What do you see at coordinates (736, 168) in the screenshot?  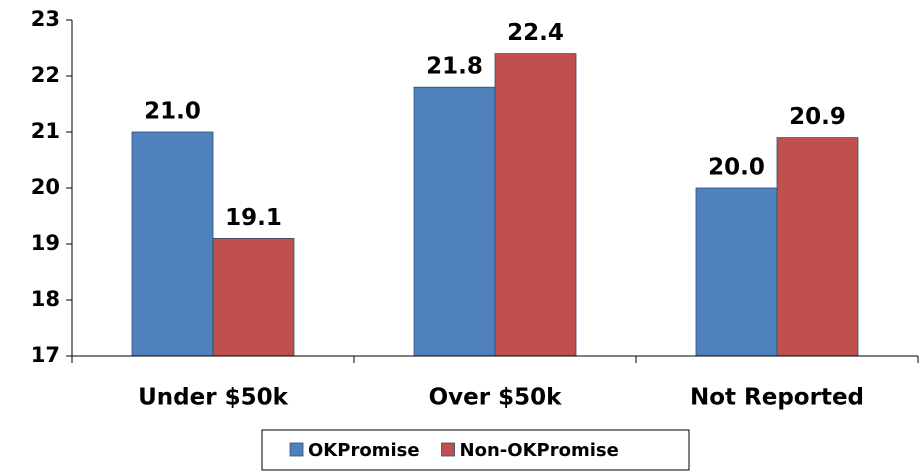 I see `value-label: 20.0` at bounding box center [736, 168].